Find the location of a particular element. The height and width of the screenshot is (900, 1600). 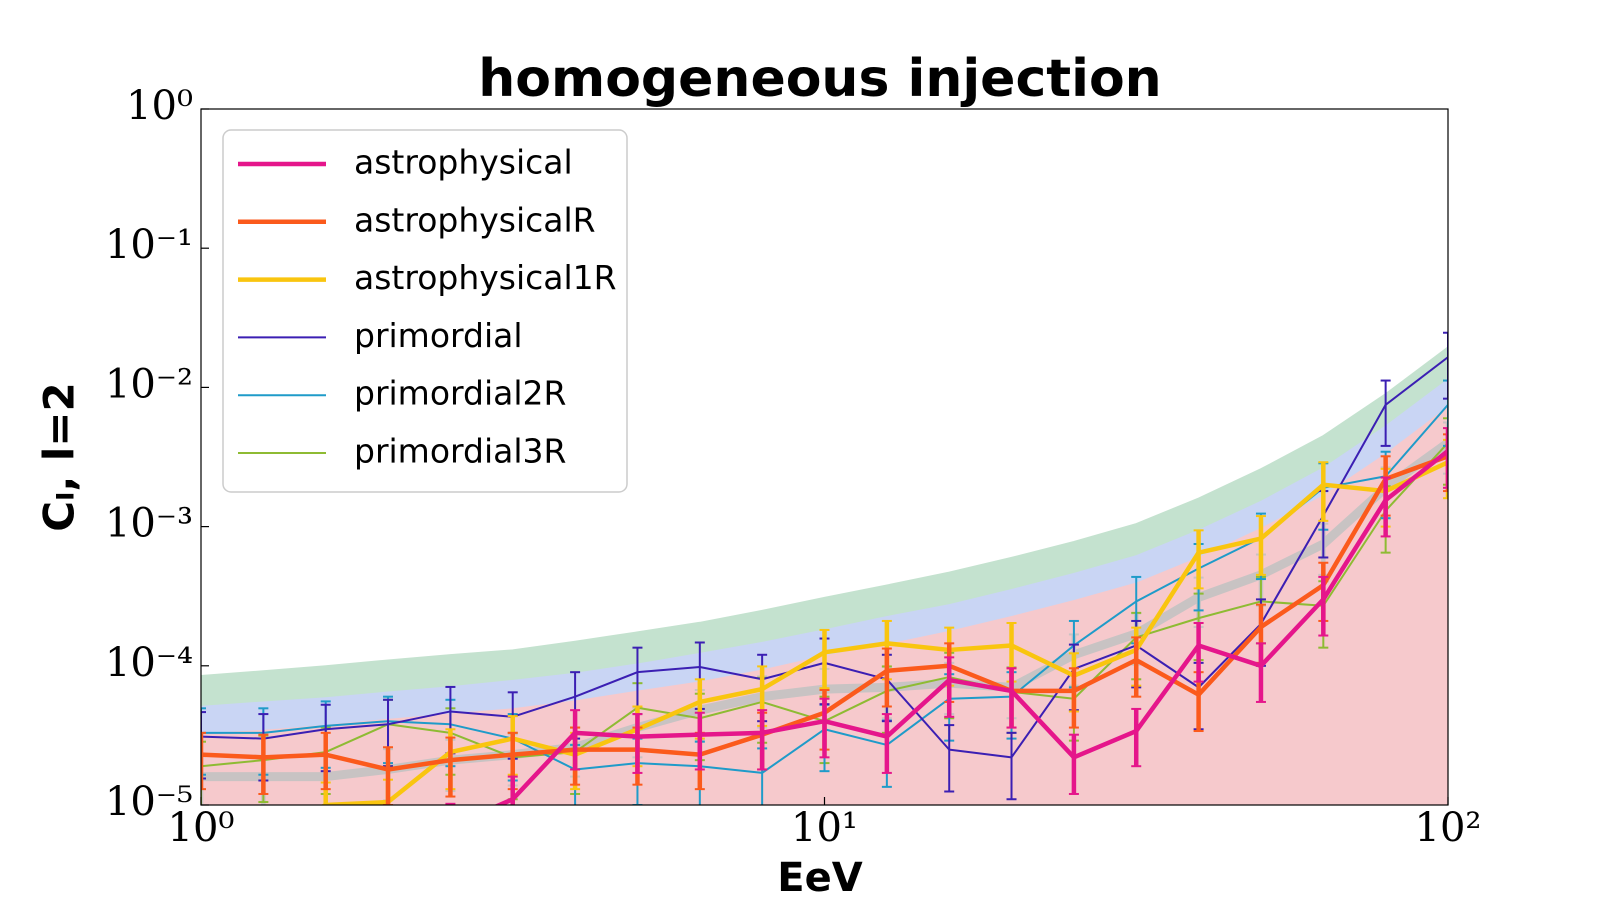

x-tick-label: 10⁰ is located at coordinates (201, 828).